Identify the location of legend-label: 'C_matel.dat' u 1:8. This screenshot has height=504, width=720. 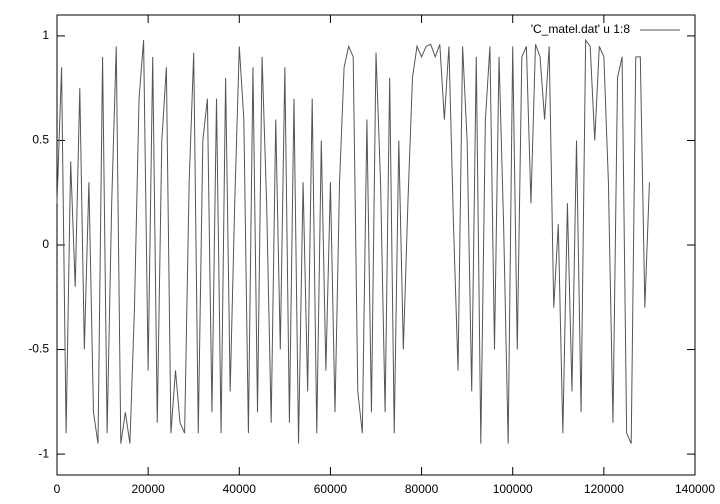
(581, 29).